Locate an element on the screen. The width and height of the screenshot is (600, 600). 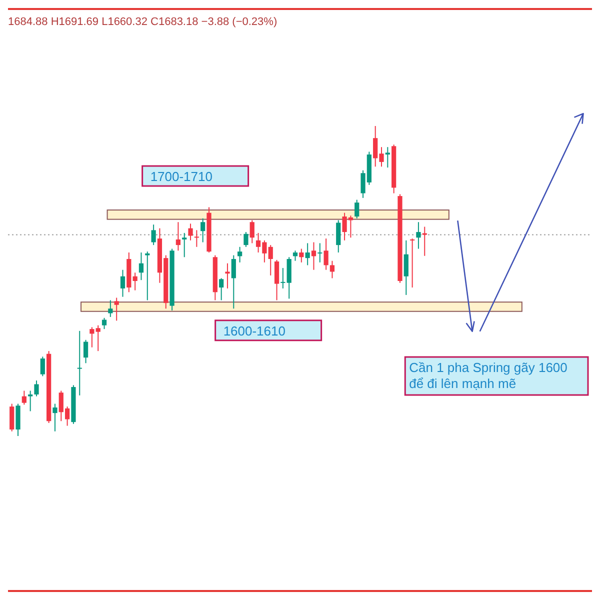
annotation: Cần 1 pha Spring gãy 1600 để đi lên mạnh mẽ is located at coordinates (488, 375).